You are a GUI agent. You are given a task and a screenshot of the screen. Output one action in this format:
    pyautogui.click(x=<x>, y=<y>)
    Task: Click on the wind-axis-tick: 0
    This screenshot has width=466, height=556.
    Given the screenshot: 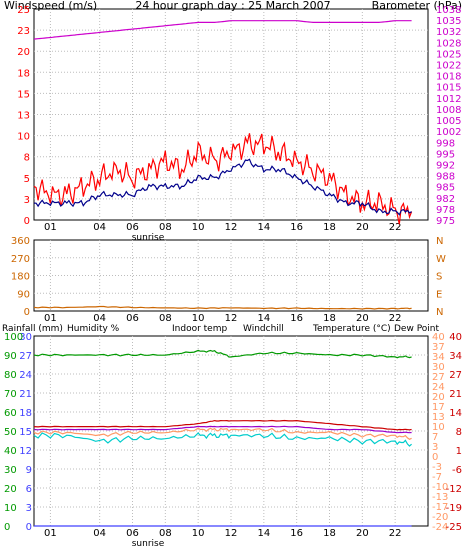 What is the action you would take?
    pyautogui.click(x=27, y=221)
    